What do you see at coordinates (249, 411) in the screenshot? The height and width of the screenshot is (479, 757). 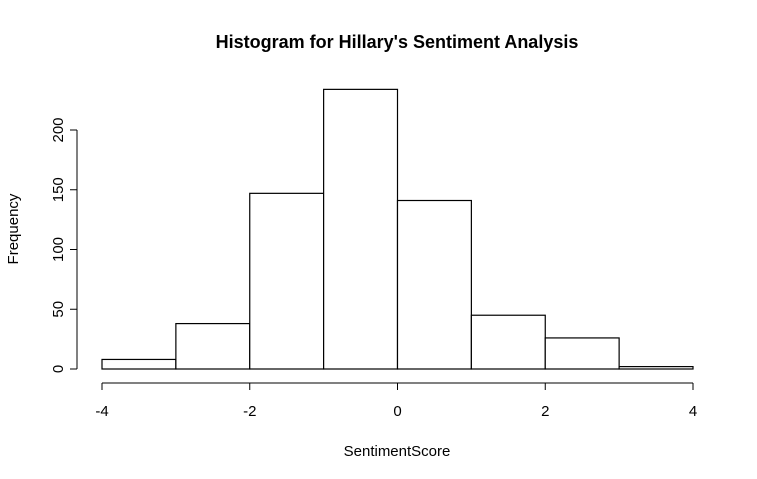 I see `x-tick-label: -2` at bounding box center [249, 411].